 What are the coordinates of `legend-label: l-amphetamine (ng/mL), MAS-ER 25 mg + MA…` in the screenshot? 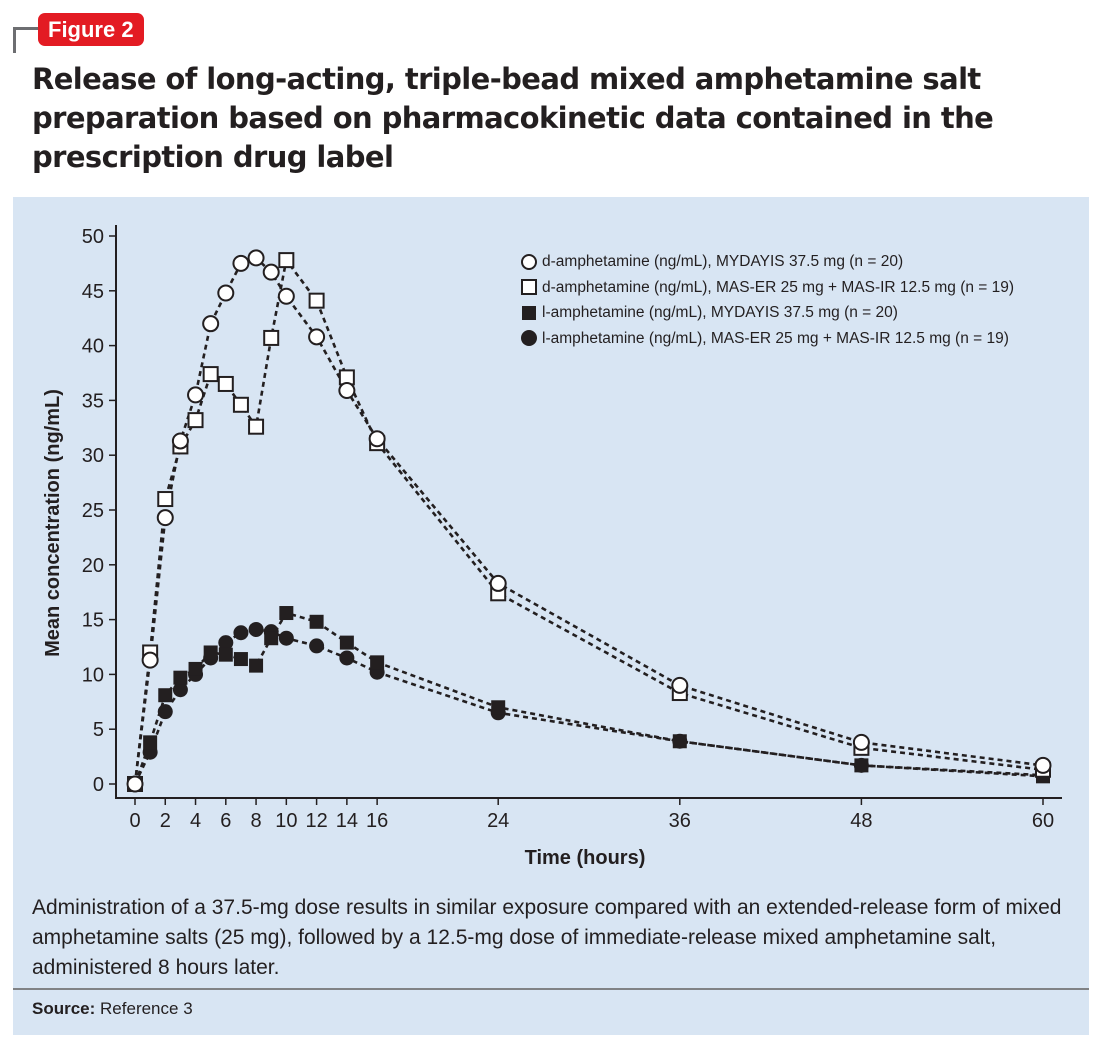 It's located at (775, 338).